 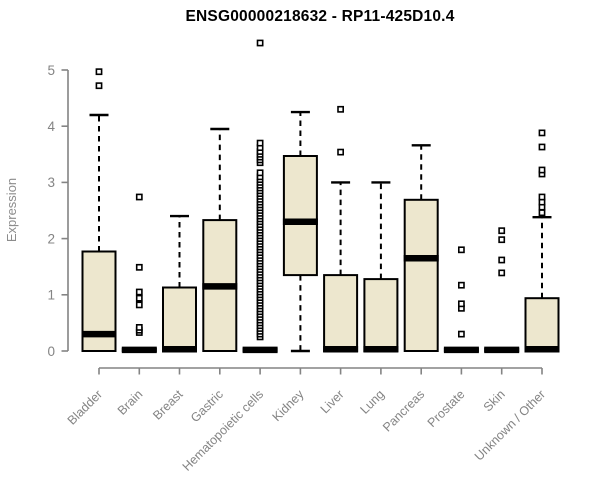 I want to click on y-tick-label: 3, so click(x=51, y=182).